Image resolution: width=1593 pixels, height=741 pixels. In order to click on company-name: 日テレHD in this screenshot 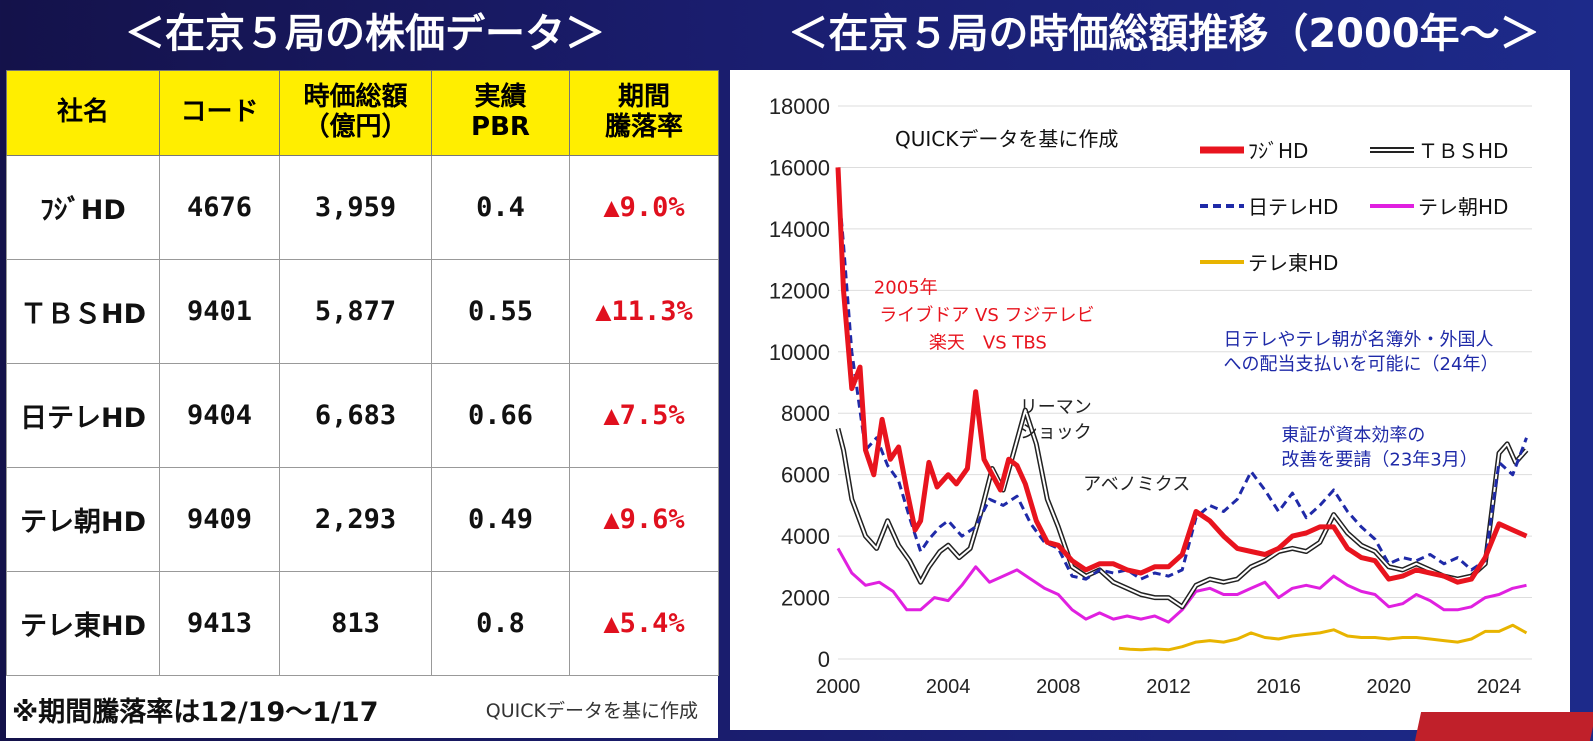, I will do `click(83, 415)`.